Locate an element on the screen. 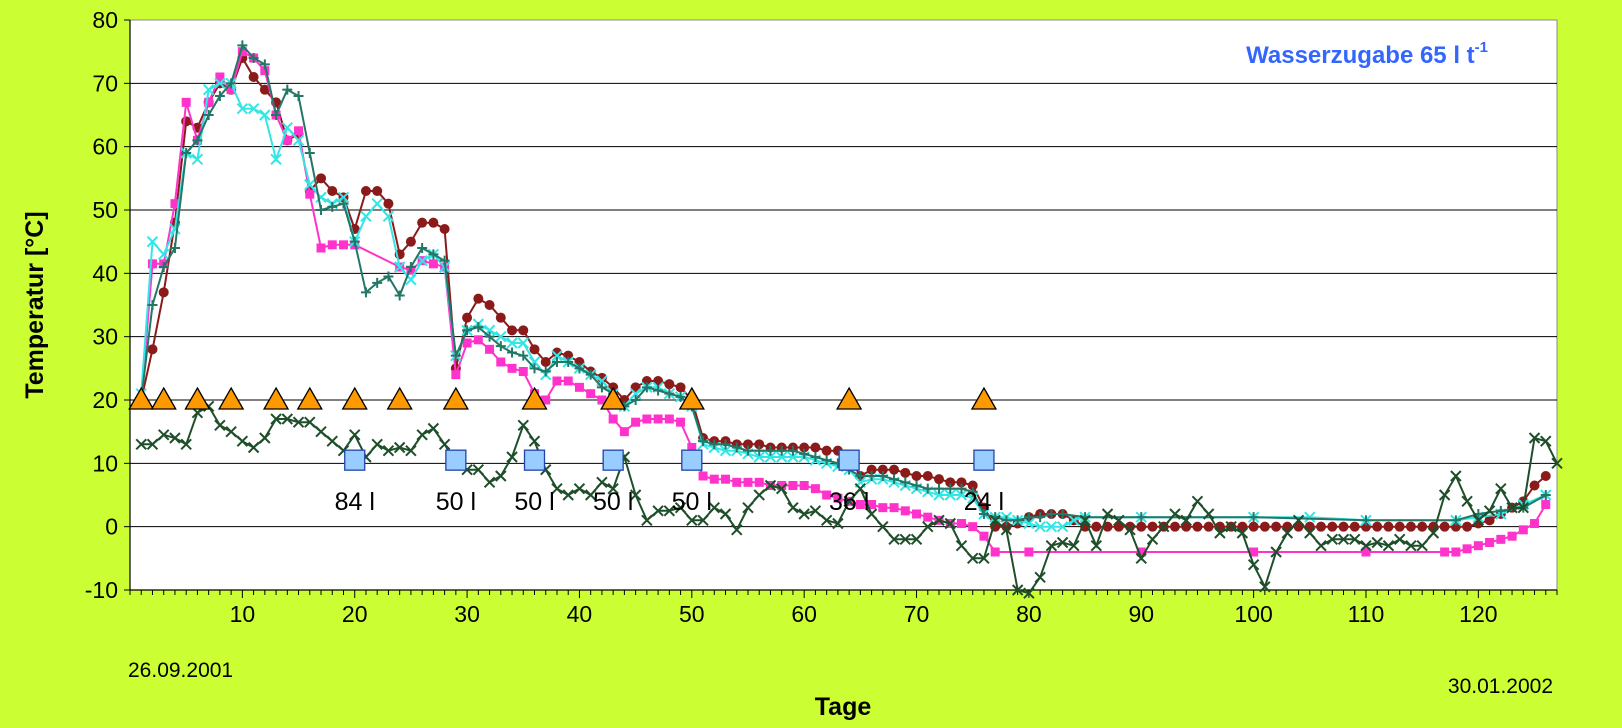 This screenshot has width=1622, height=728. x-tick-label: 10 is located at coordinates (243, 614).